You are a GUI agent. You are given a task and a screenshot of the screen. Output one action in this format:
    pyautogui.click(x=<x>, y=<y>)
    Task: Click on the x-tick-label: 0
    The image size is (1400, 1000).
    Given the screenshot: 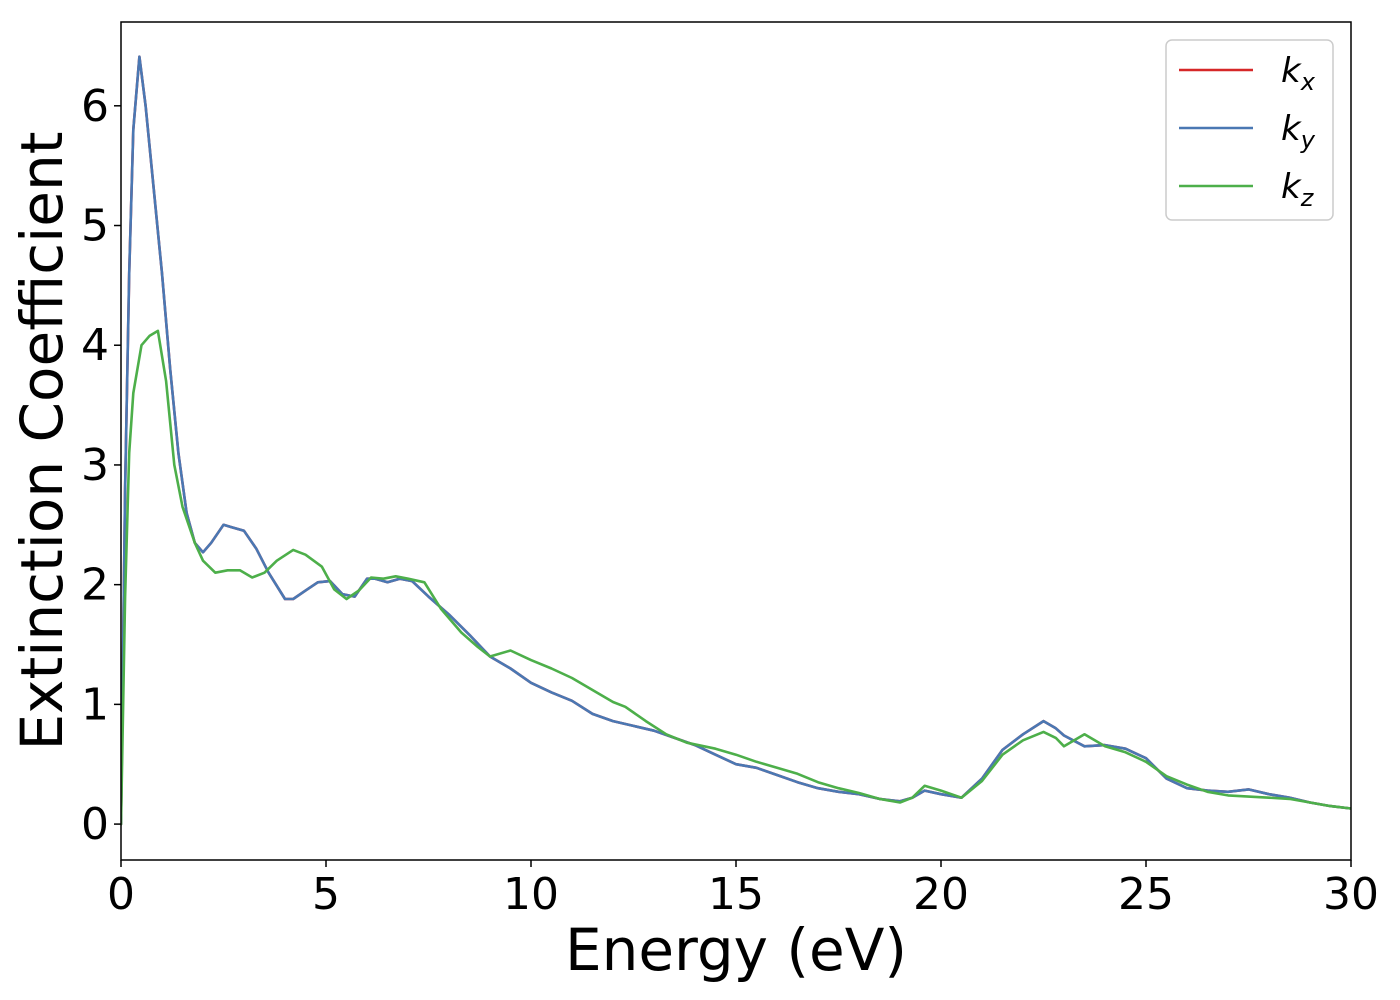 What is the action you would take?
    pyautogui.click(x=121, y=894)
    